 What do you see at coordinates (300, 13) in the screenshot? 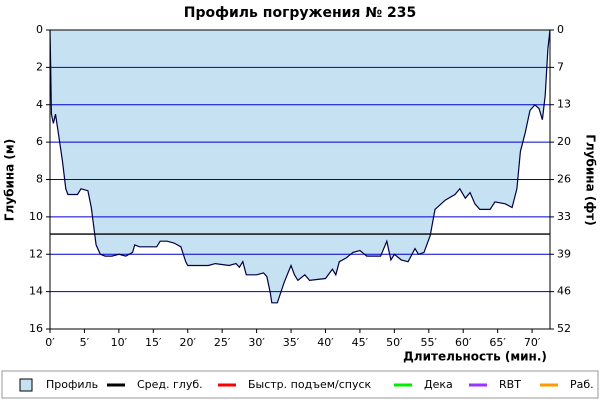
I see `chart-title: Профиль погружения № 235` at bounding box center [300, 13].